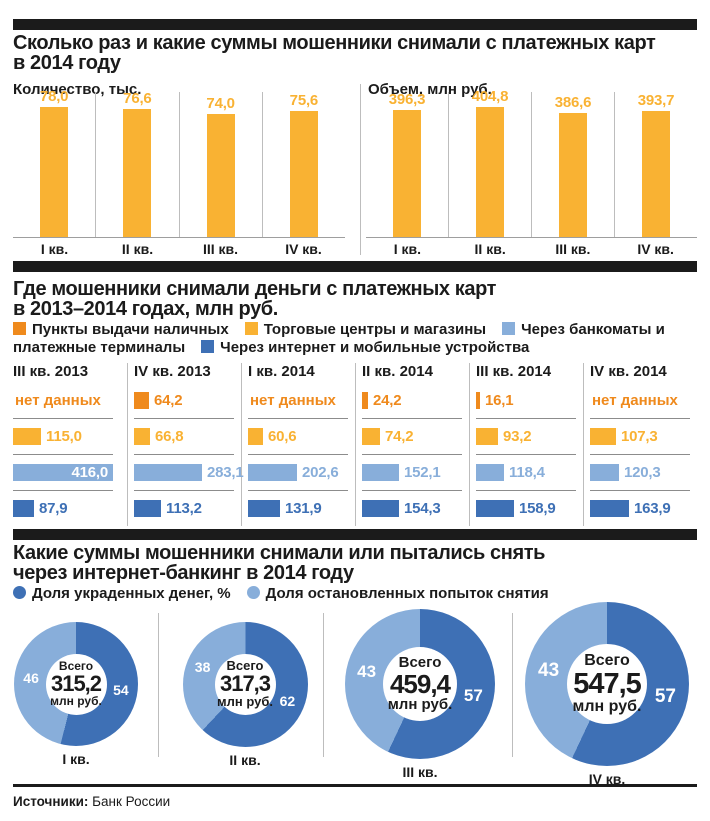 Image resolution: width=710 pixels, height=821 pixels. Describe the element at coordinates (31, 678) in the screenshot. I see `stopped-percent-label: 46` at that location.